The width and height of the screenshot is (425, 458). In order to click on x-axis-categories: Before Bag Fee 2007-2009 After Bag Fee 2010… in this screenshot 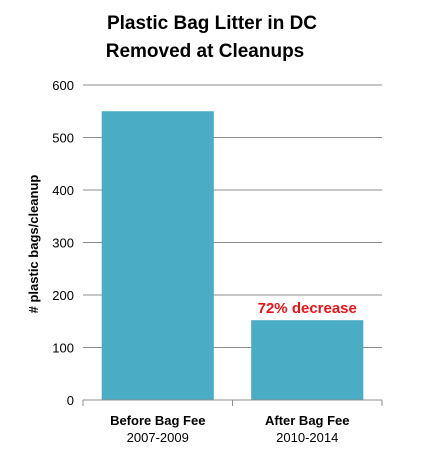, I will do `click(229, 429)`.